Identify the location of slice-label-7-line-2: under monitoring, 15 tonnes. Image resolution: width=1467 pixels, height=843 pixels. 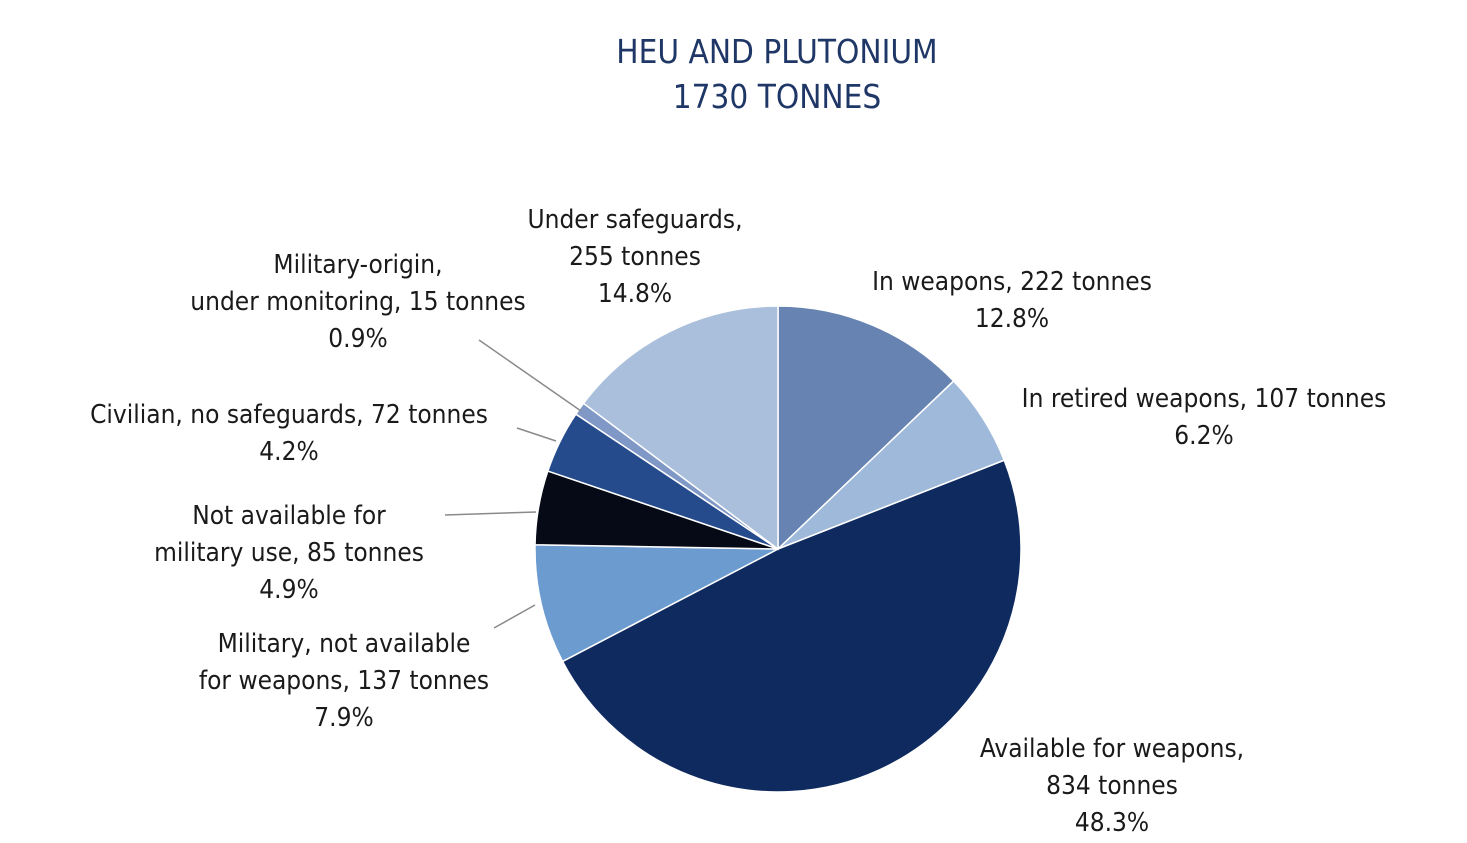
(357, 302).